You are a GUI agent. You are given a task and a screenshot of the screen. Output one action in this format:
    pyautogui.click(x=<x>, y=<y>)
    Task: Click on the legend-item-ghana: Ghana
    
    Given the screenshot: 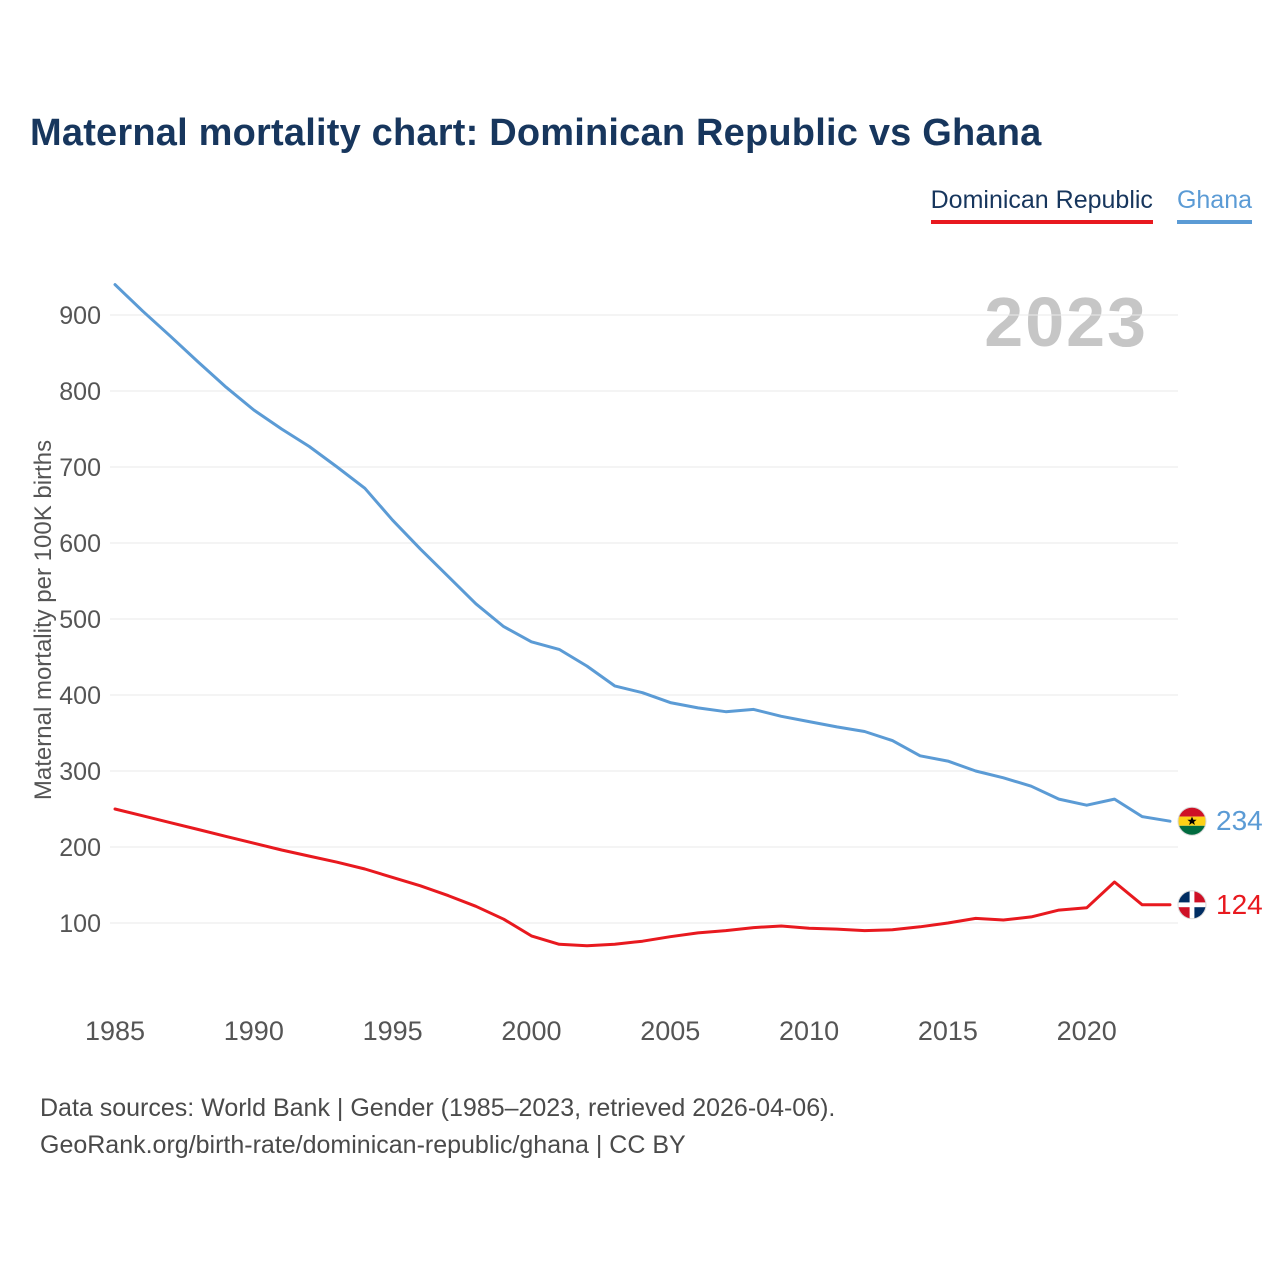 What is the action you would take?
    pyautogui.click(x=1214, y=205)
    